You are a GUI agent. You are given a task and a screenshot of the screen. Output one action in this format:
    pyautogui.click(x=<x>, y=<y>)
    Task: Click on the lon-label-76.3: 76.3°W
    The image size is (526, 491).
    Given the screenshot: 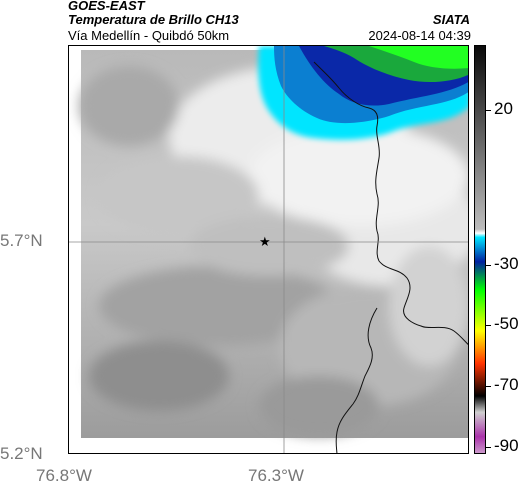 What is the action you would take?
    pyautogui.click(x=276, y=475)
    